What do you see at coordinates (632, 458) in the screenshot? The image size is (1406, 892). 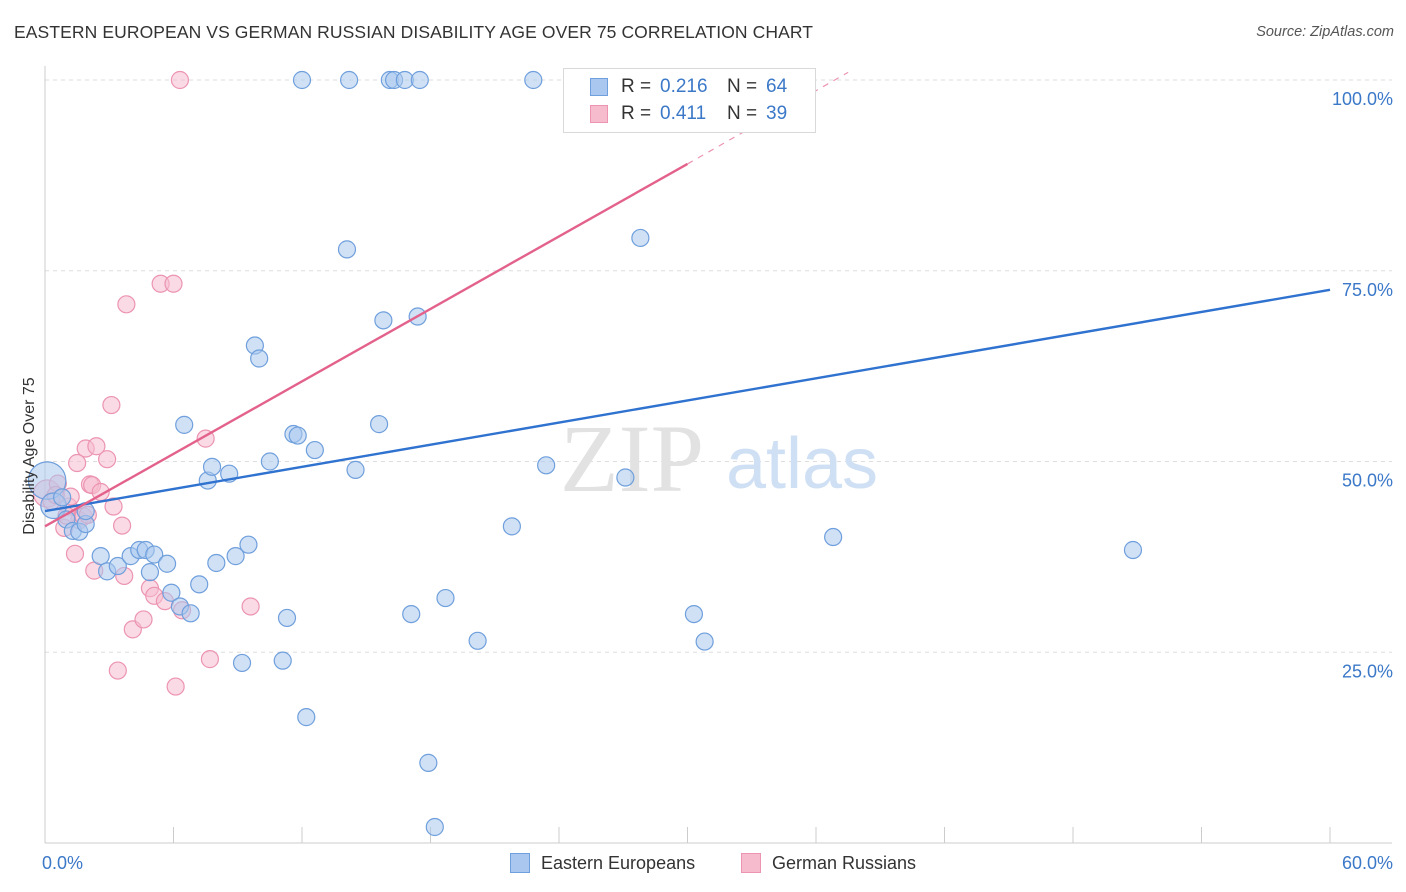 I see `watermark-zip: ZIP` at bounding box center [632, 458].